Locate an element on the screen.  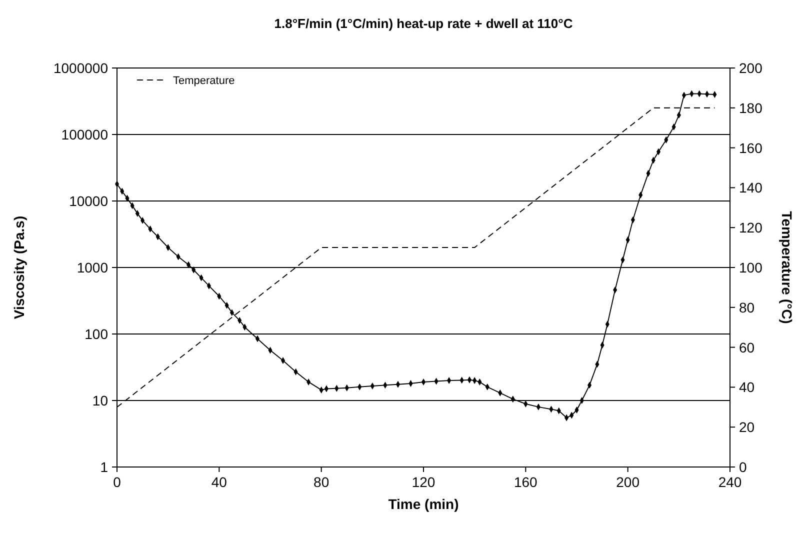
y2-tick-label: 180 is located at coordinates (751, 108).